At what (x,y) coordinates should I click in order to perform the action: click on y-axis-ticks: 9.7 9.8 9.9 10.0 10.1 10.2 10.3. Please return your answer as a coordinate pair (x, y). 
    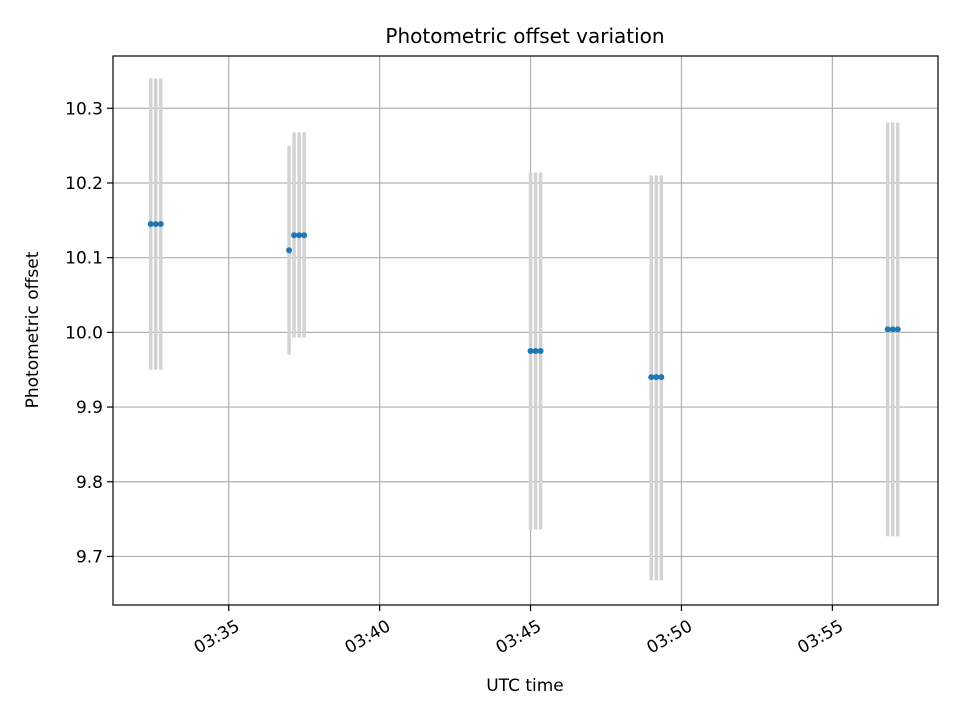
    Looking at the image, I should click on (89, 333).